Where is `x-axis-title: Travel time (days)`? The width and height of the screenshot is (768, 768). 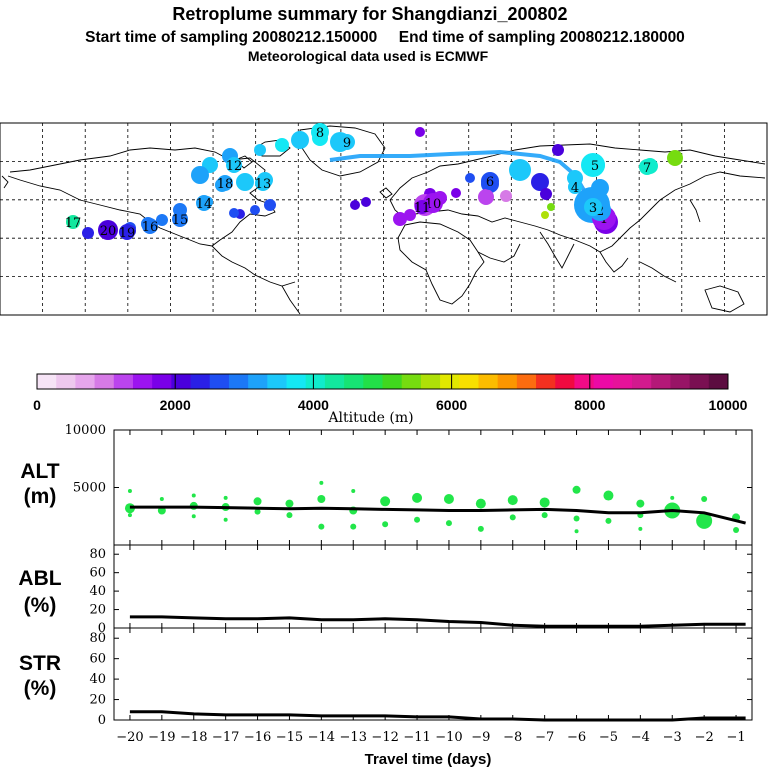
x-axis-title: Travel time (days) is located at coordinates (428, 759).